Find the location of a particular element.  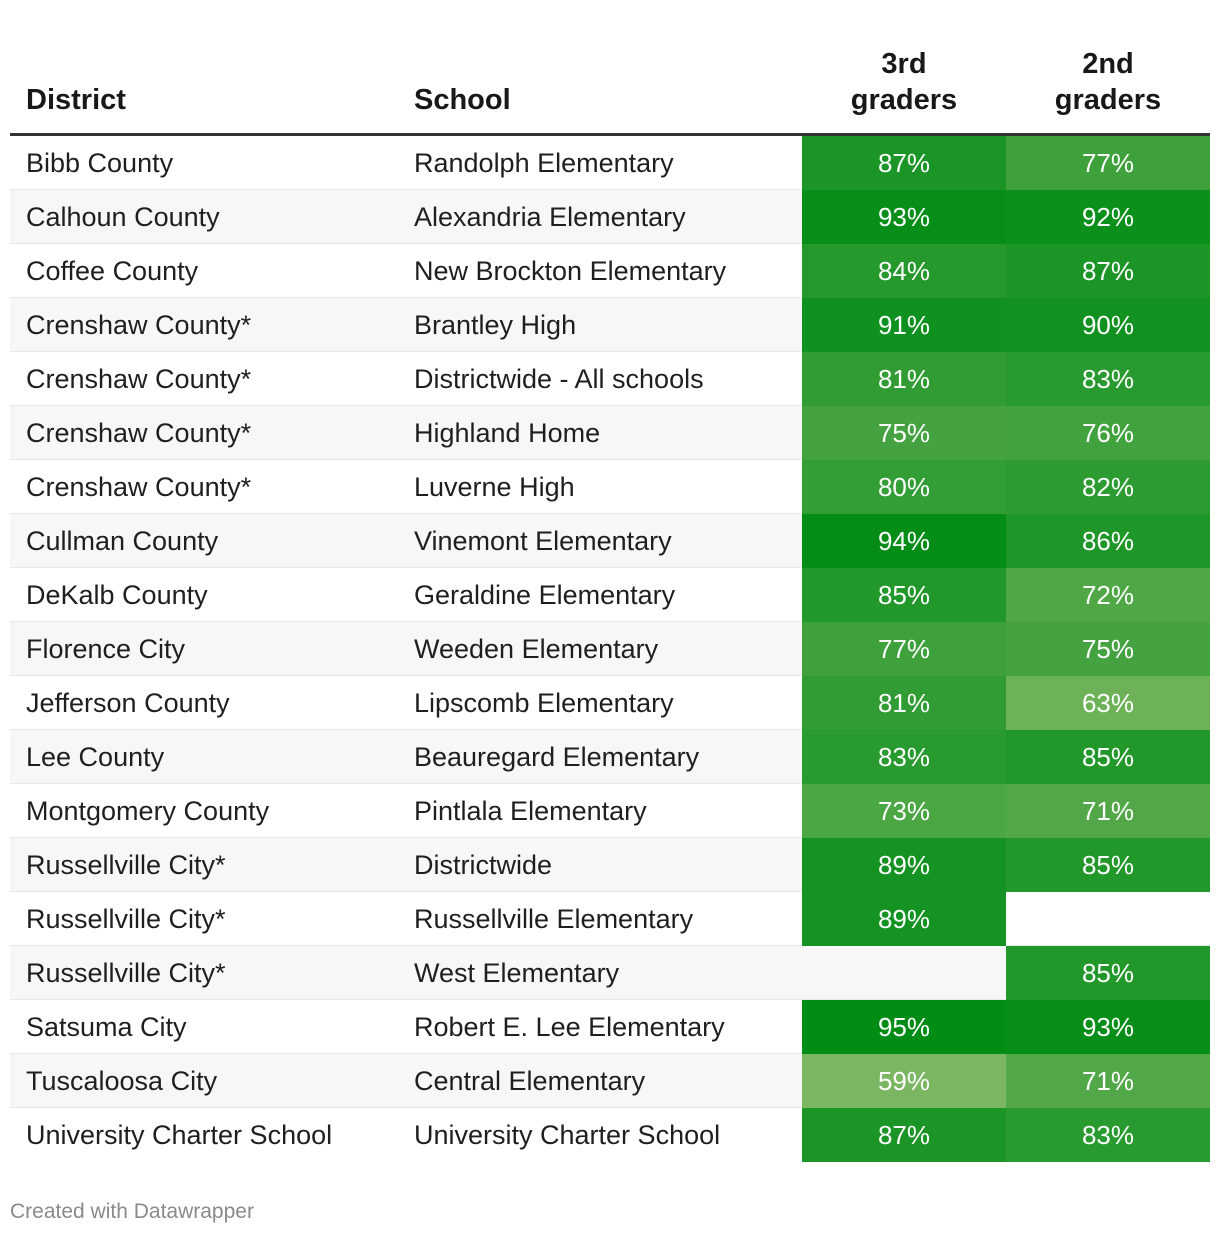

cell-3rd-graders: 87% is located at coordinates (904, 163).